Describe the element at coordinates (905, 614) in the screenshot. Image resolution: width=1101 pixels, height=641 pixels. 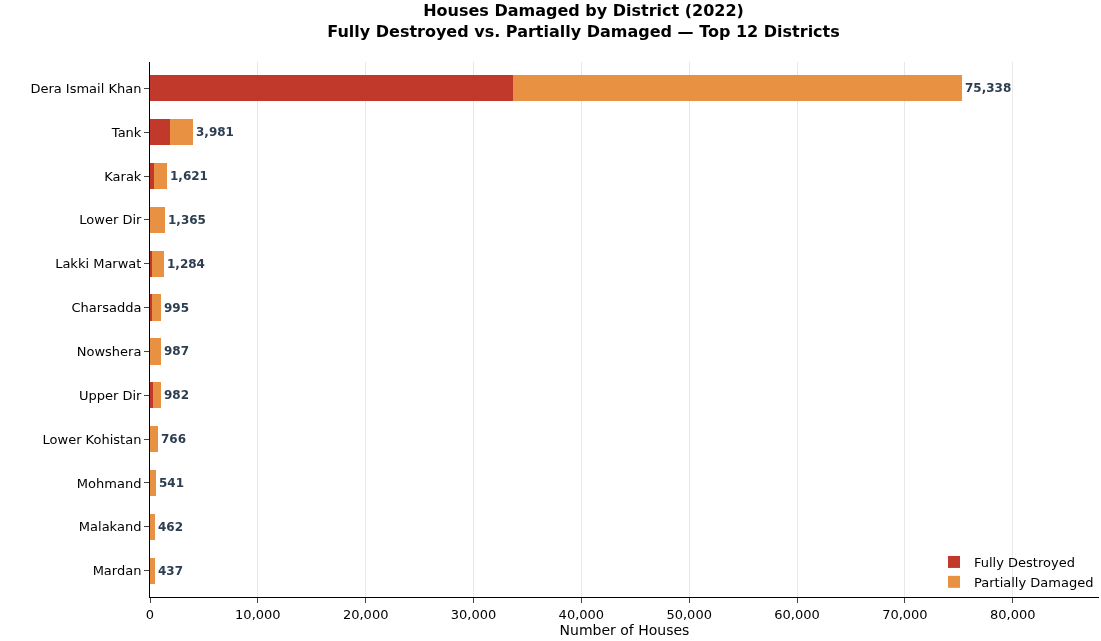
I see `x-tick-label: 70,000` at that location.